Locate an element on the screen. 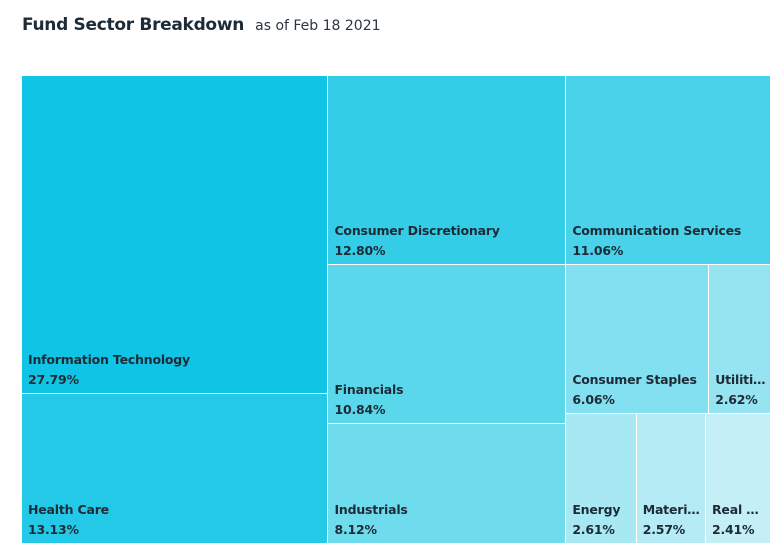 The width and height of the screenshot is (779, 552). tile-health-care: Health Care 13.13% is located at coordinates (175, 468).